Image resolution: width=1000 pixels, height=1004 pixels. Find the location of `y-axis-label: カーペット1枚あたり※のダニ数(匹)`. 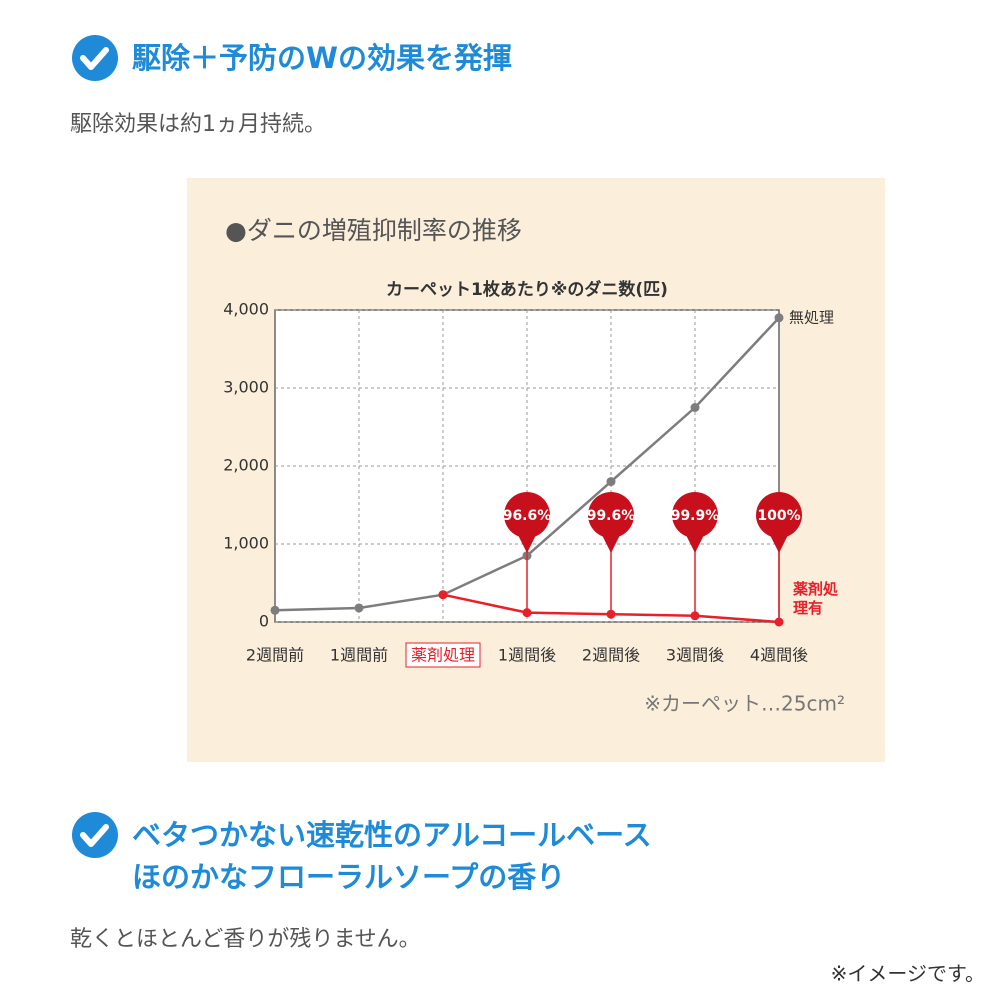

y-axis-label: カーペット1枚あたり※のダニ数(匹) is located at coordinates (527, 289).